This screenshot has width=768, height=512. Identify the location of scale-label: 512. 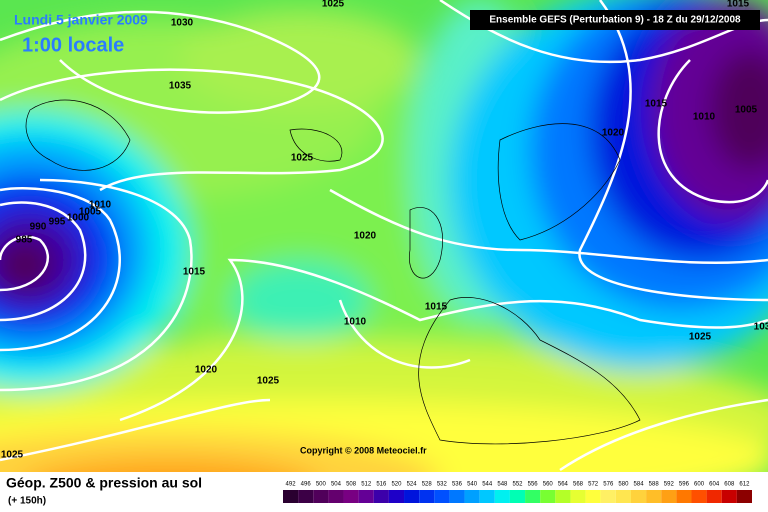
(366, 485).